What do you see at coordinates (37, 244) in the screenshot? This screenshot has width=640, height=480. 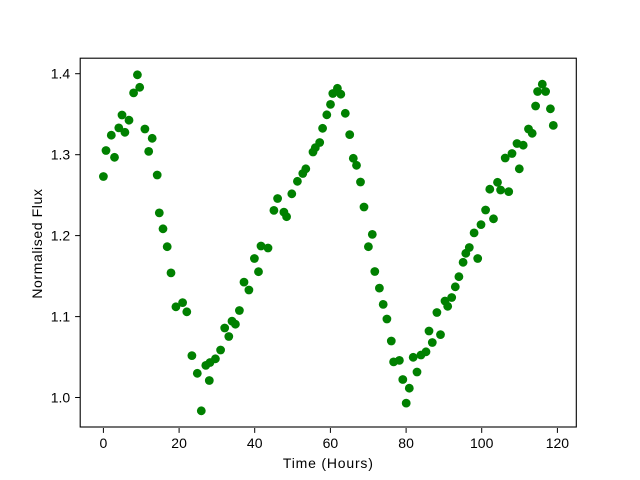 I see `svg-text: Normalised Flux` at bounding box center [37, 244].